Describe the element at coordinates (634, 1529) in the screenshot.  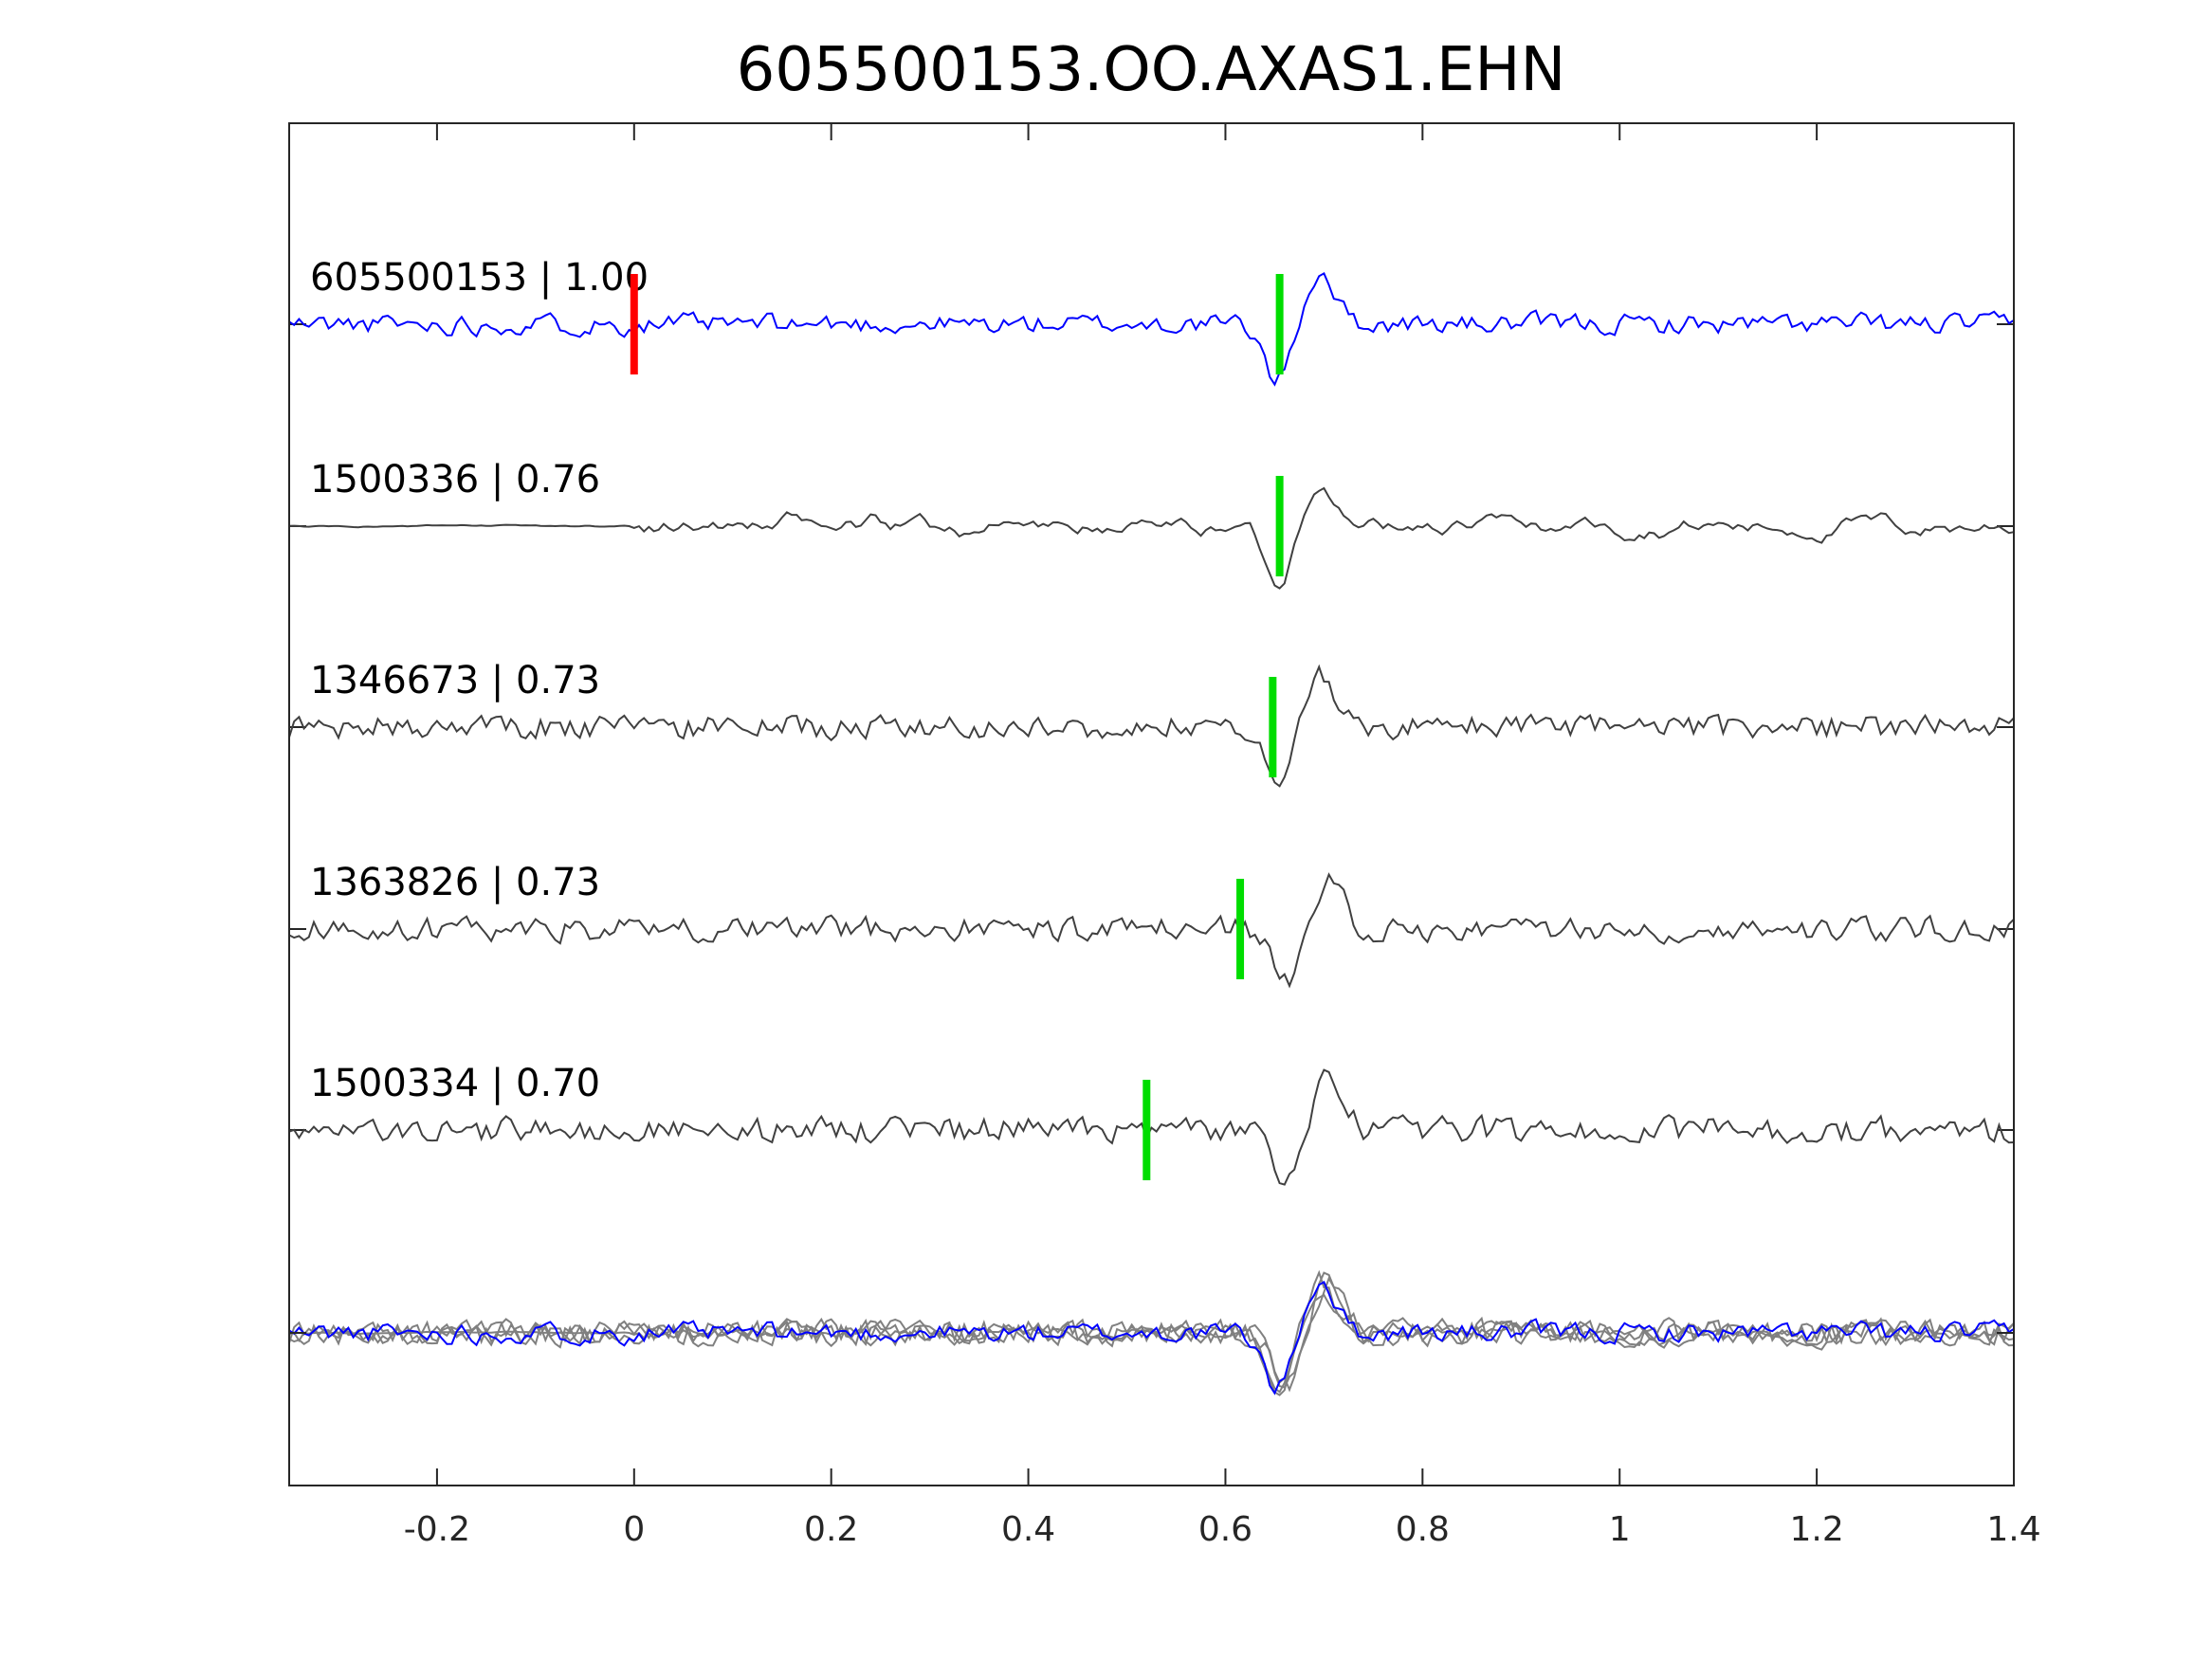
I see `x-tick-label: 0` at that location.